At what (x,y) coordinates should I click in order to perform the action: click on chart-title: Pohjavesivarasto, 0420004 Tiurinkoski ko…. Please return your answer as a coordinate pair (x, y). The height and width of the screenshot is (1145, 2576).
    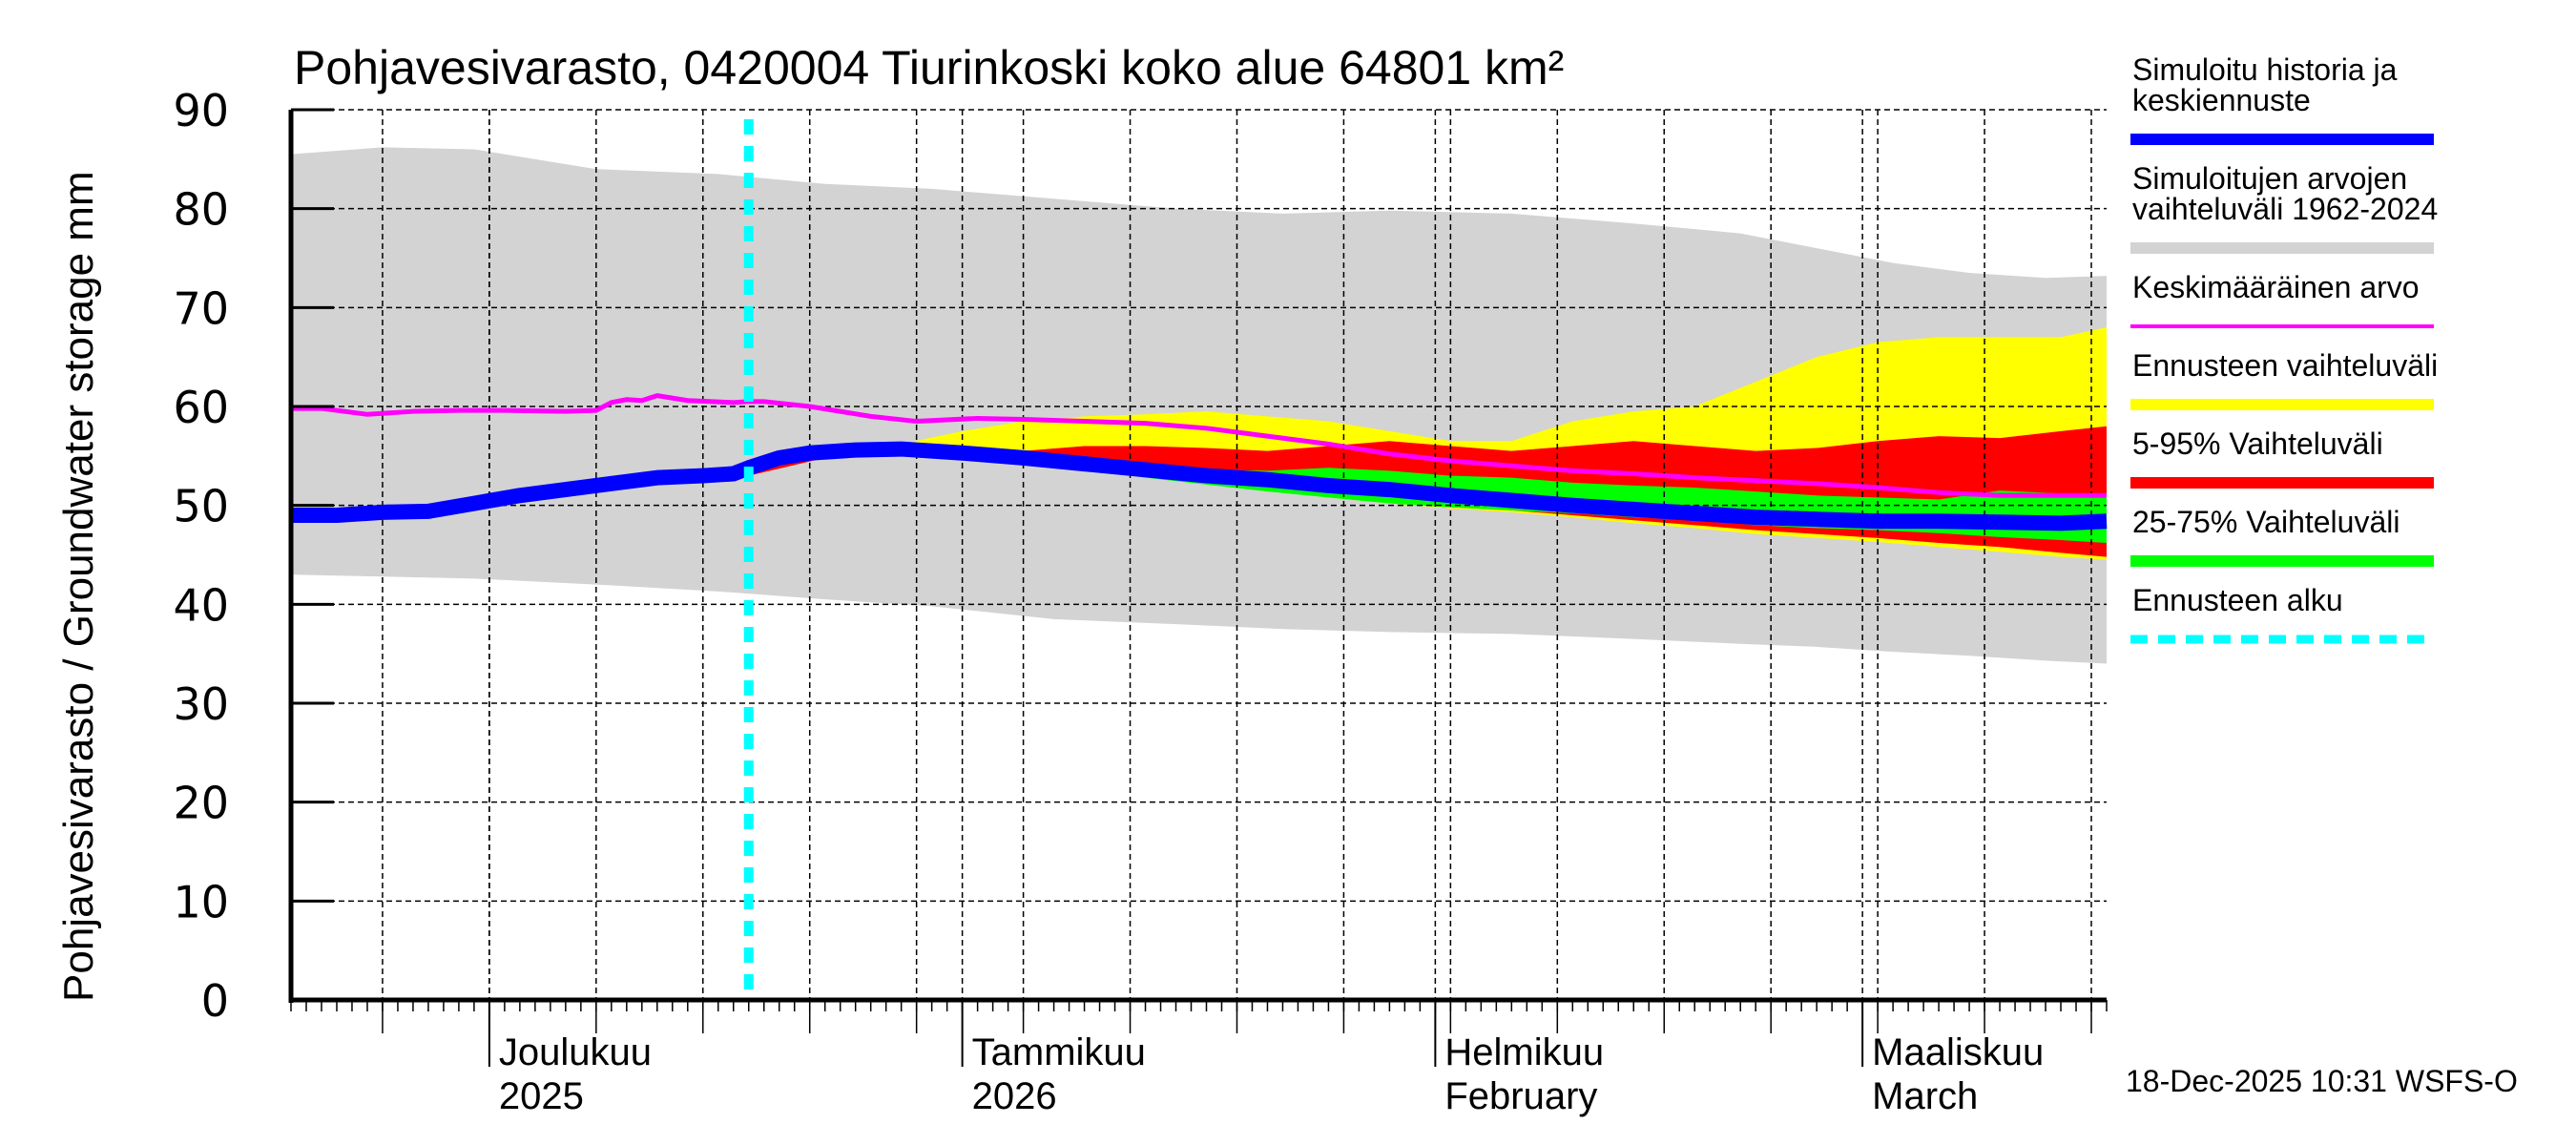
    Looking at the image, I should click on (929, 67).